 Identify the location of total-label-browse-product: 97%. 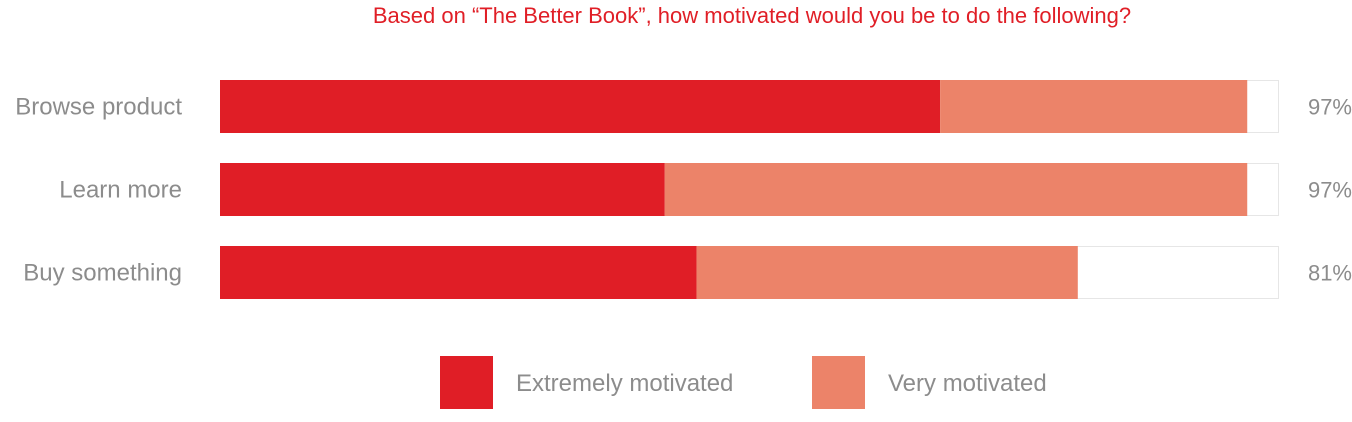
(1330, 107).